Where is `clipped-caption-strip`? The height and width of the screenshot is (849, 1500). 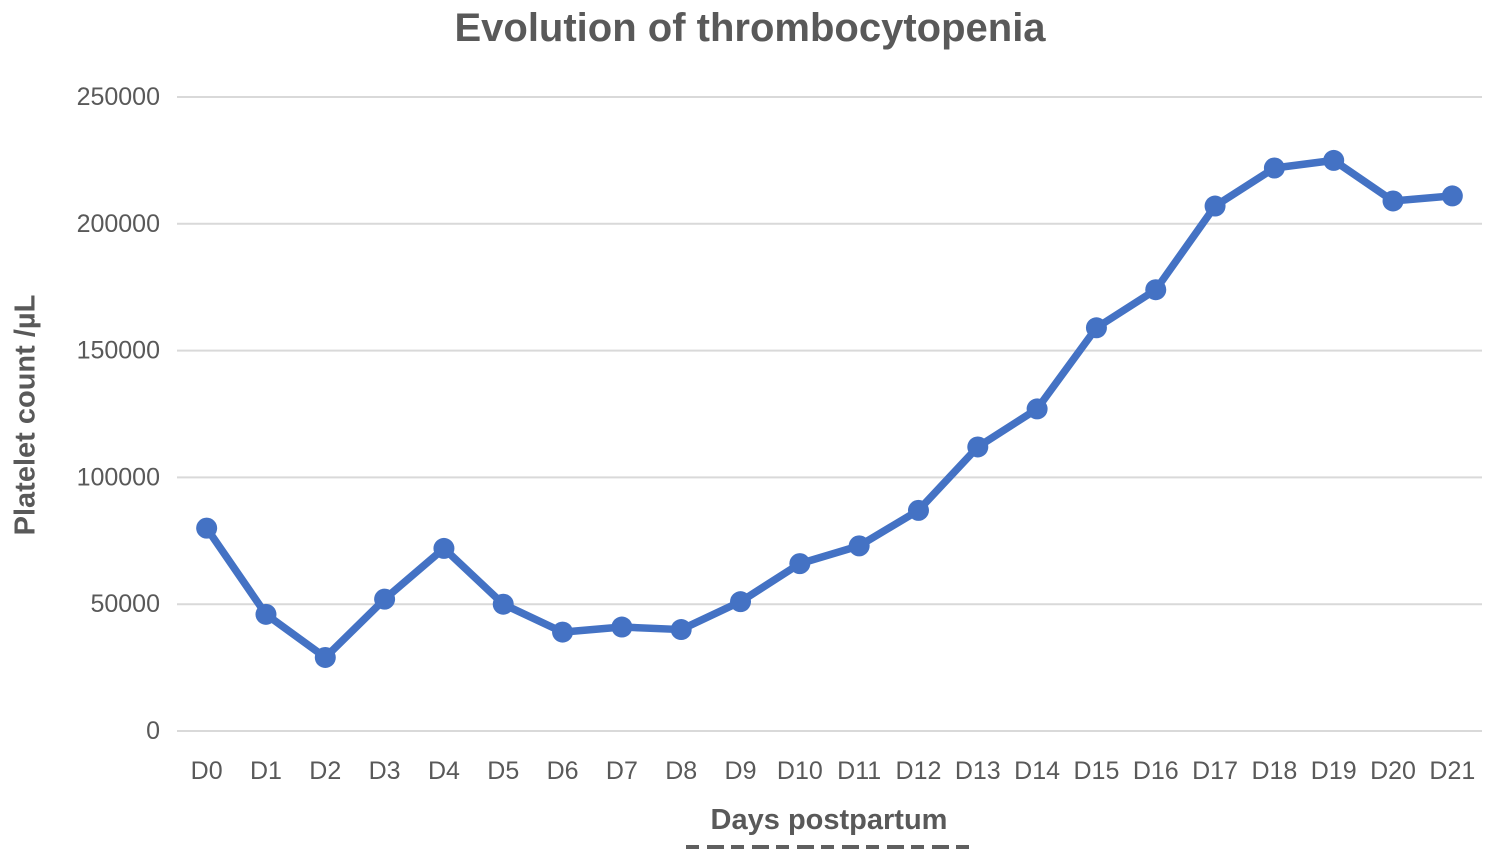
clipped-caption-strip is located at coordinates (830, 847).